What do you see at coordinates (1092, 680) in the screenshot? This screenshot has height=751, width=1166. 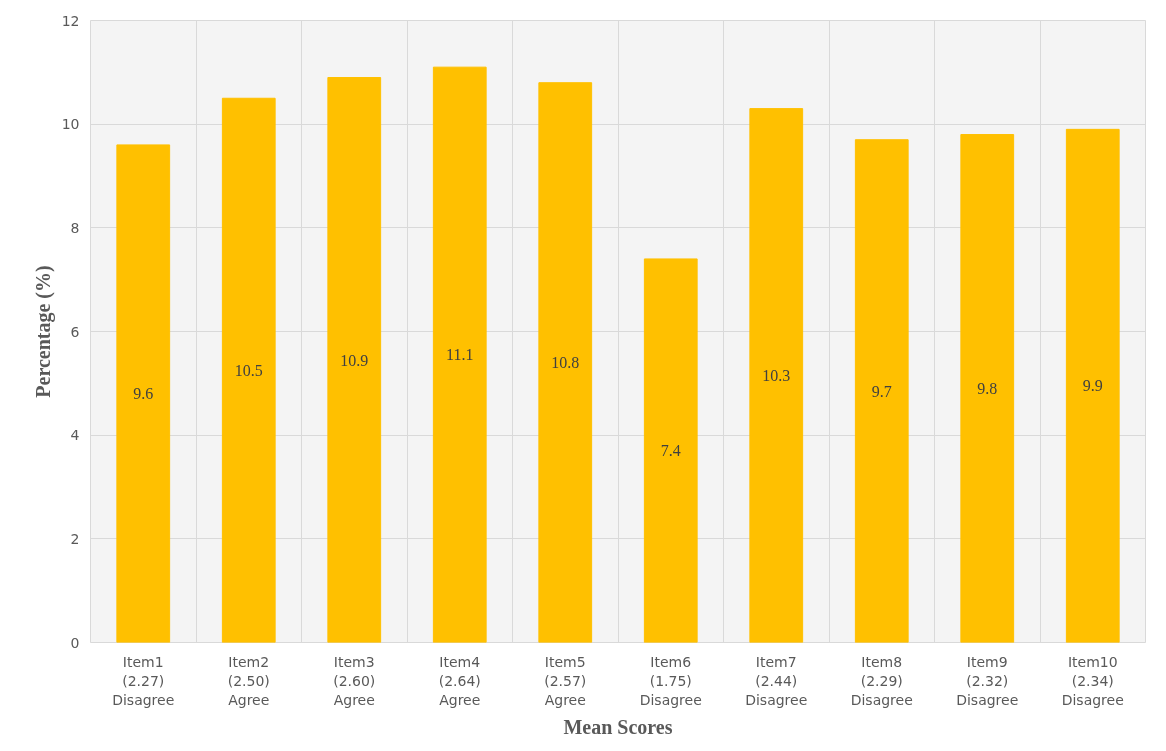 I see `x-tick-label: Item10 (2.34) Disagree` at bounding box center [1092, 680].